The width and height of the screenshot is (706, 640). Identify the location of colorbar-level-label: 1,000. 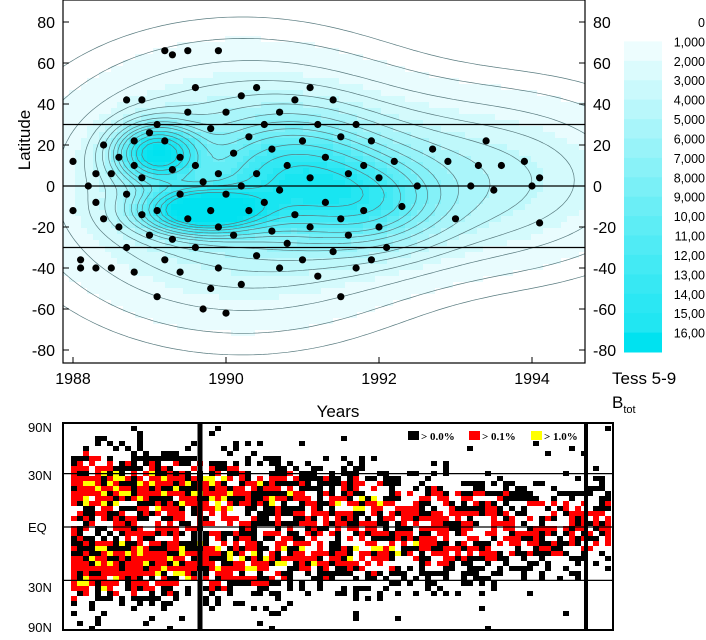
(689, 42).